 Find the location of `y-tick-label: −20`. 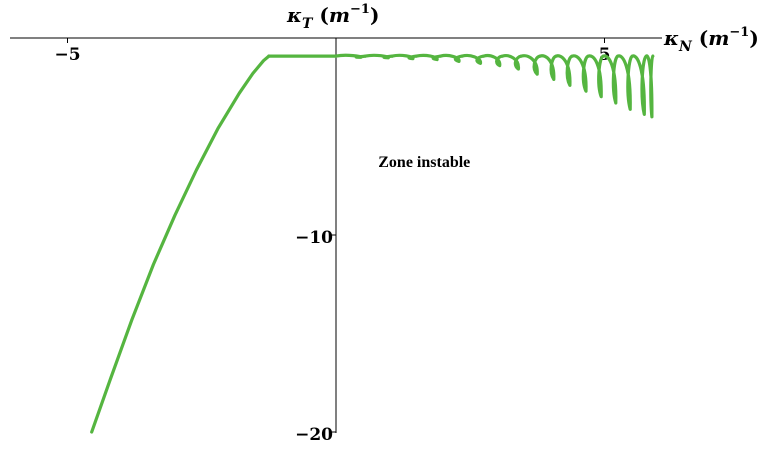

y-tick-label: −20 is located at coordinates (314, 435).